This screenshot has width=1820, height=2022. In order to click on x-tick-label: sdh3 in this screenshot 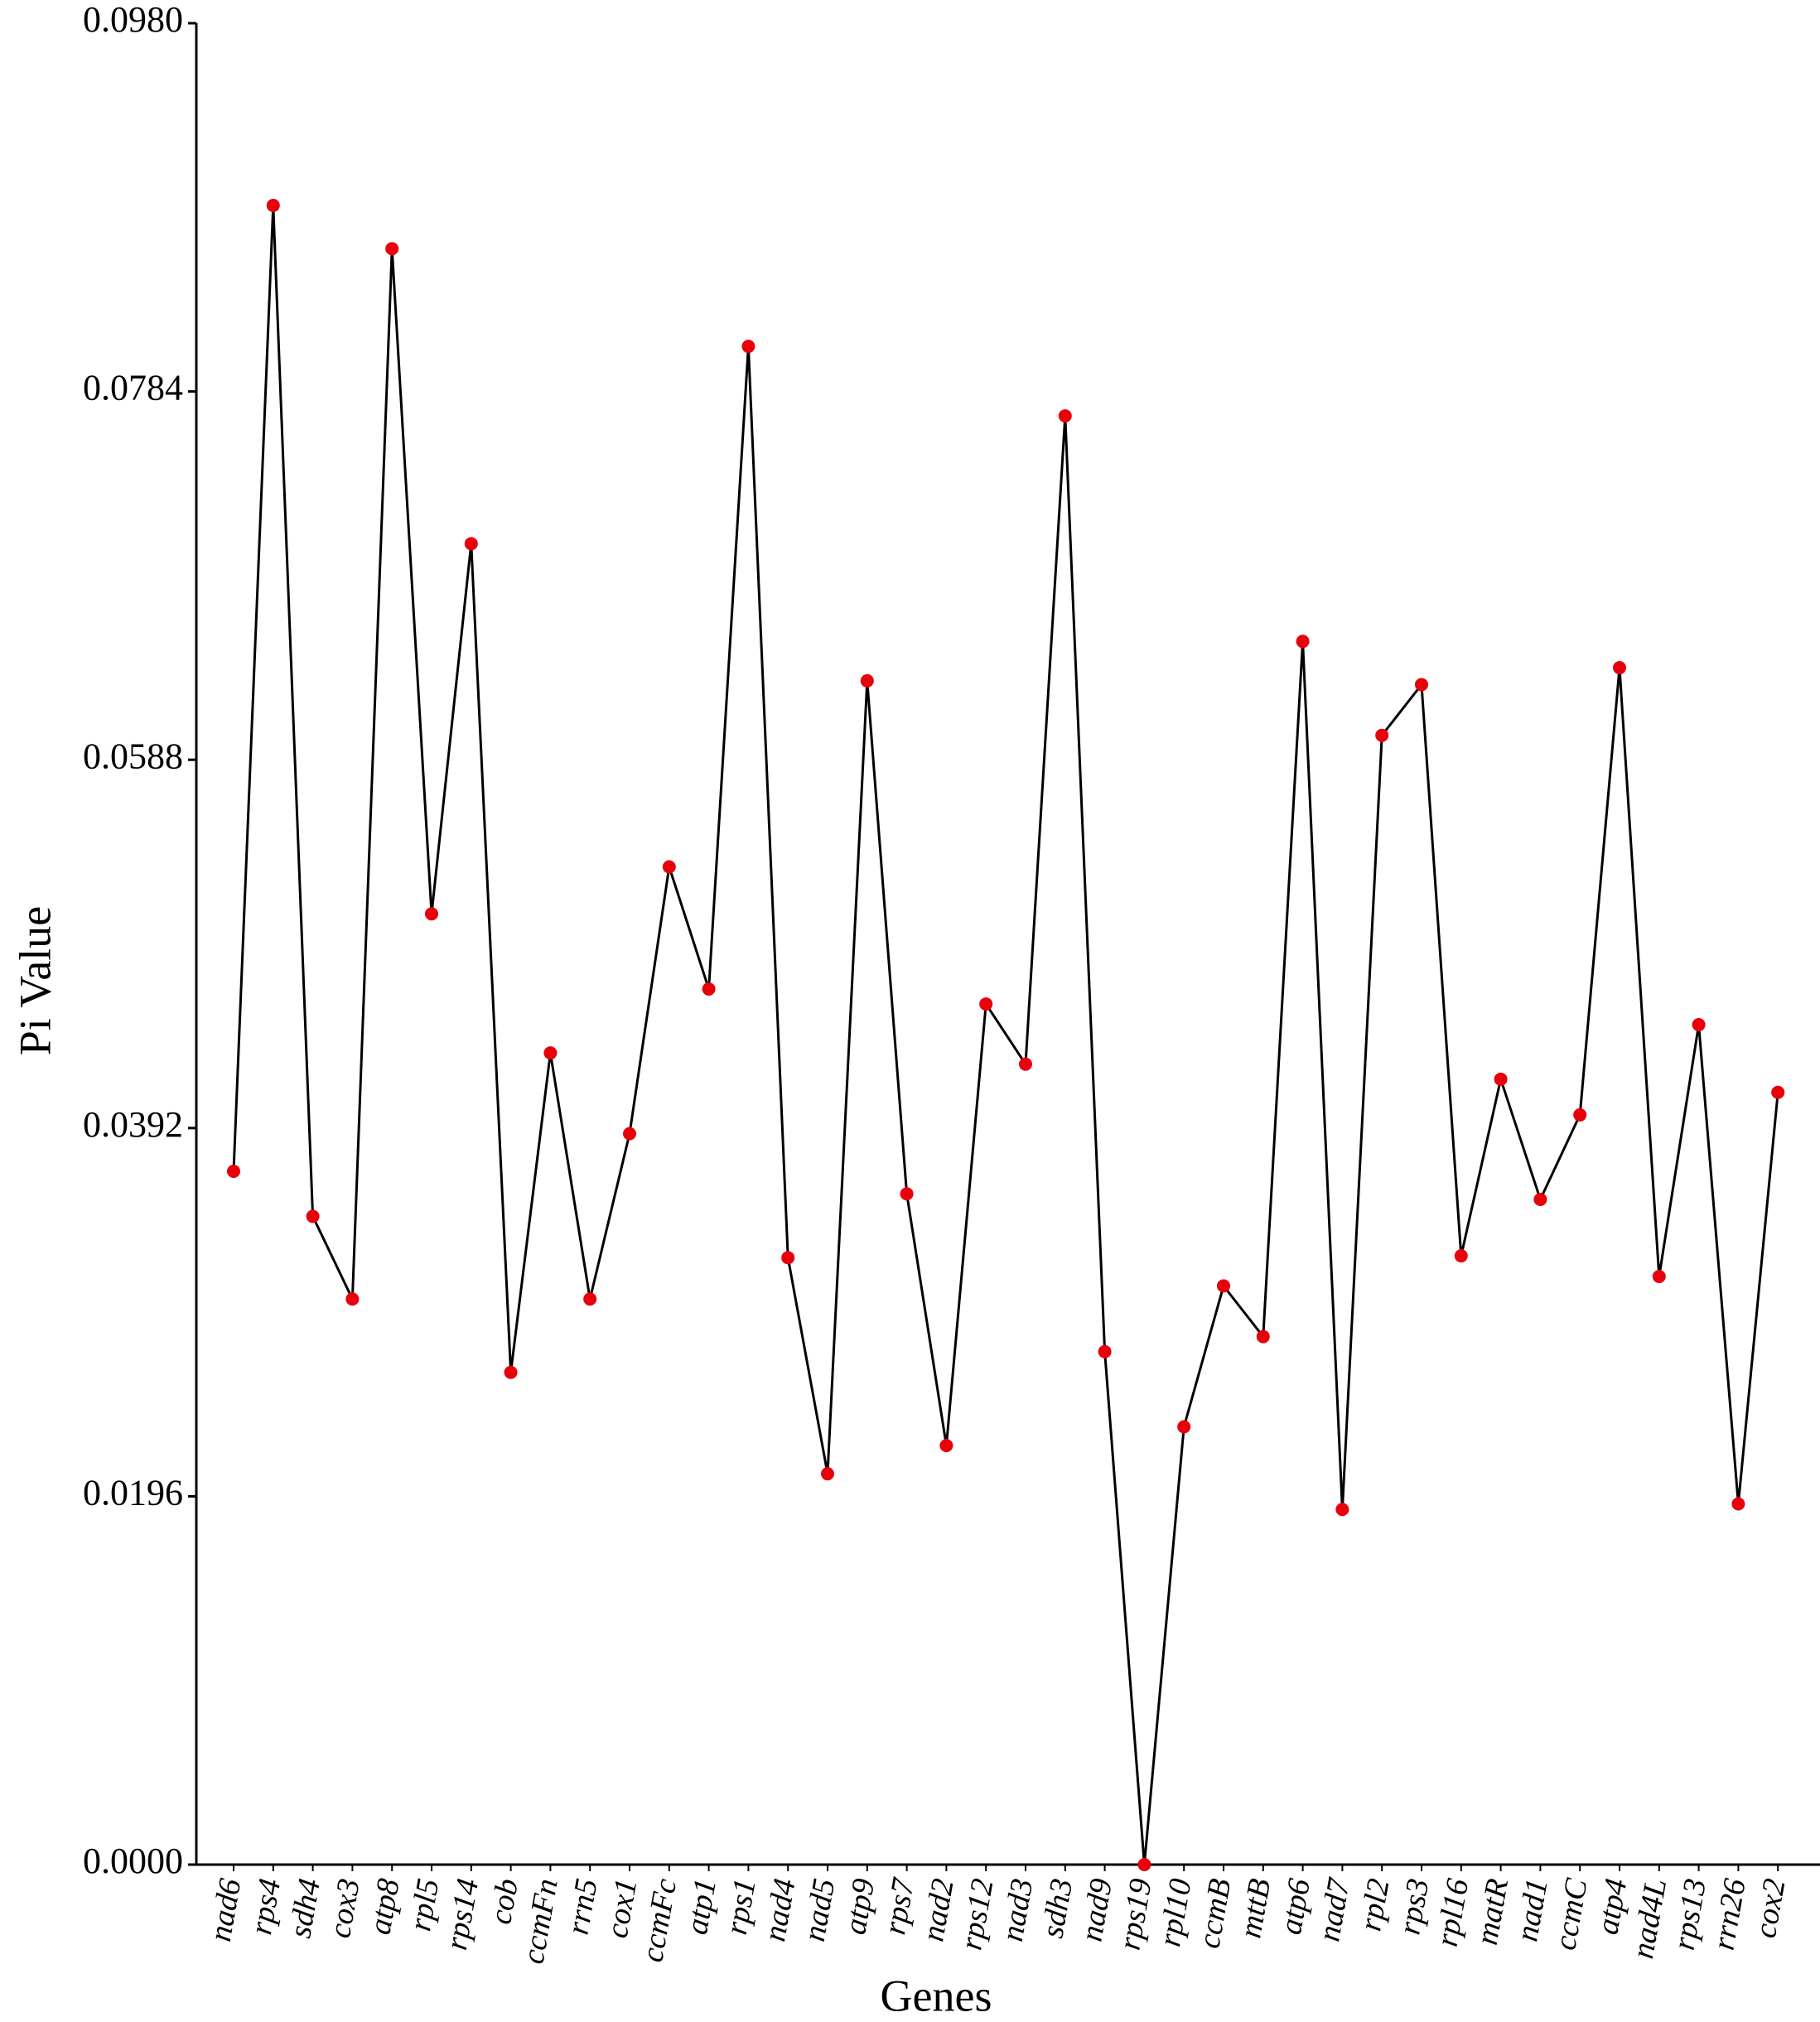, I will do `click(1057, 1908)`.